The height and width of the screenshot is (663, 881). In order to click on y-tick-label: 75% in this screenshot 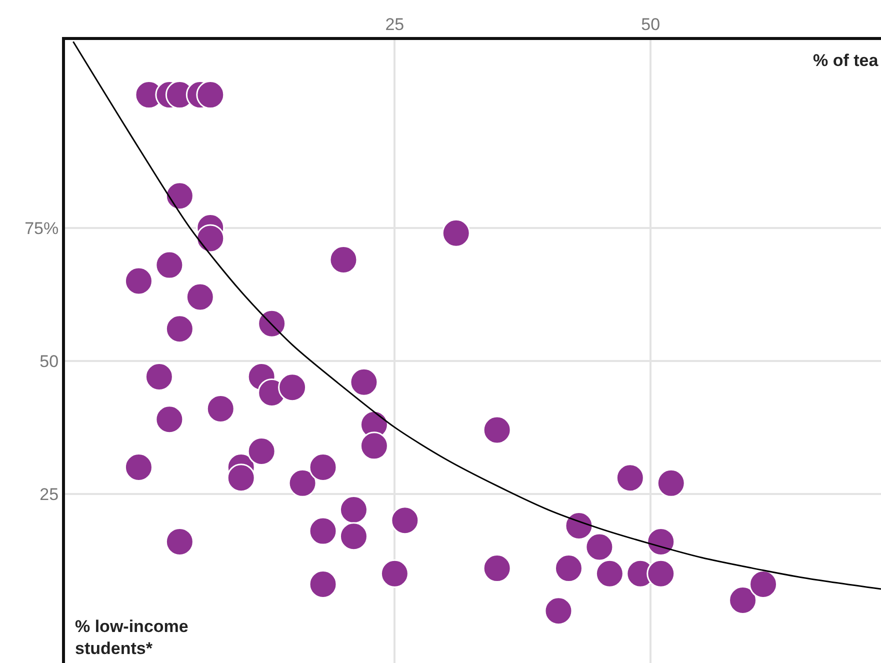, I will do `click(41, 228)`.